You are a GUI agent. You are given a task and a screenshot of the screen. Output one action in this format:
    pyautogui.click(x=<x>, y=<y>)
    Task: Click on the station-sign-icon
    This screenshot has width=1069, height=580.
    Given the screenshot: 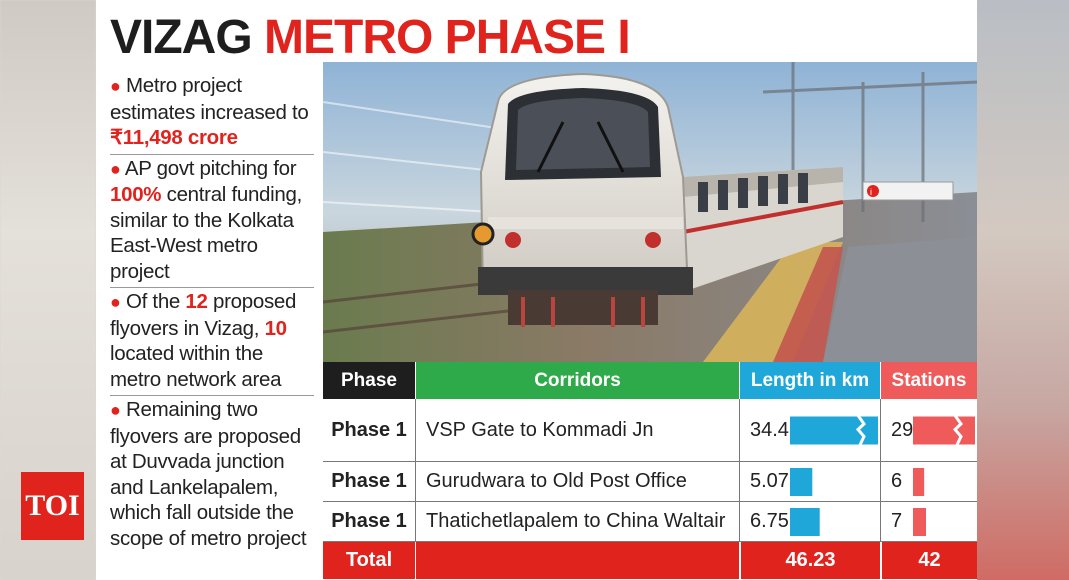 What is the action you would take?
    pyautogui.click(x=873, y=191)
    